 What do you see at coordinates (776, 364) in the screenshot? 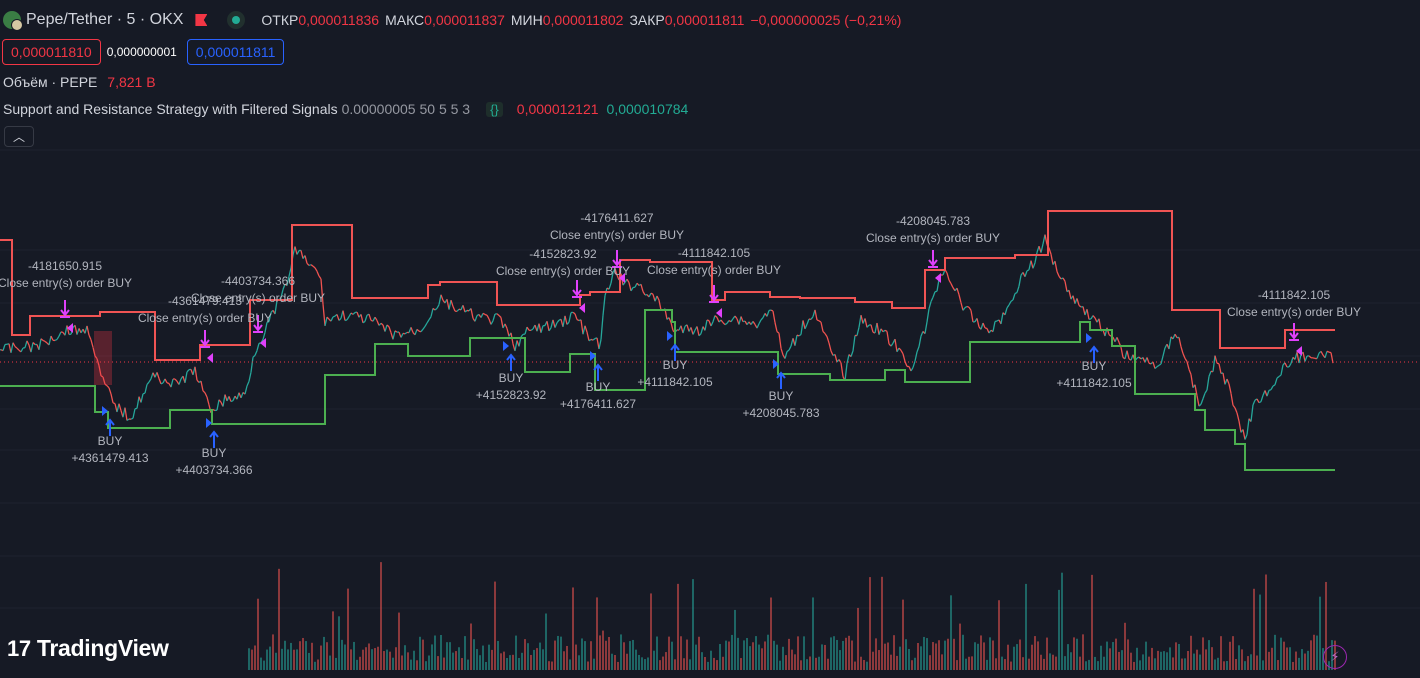
I see `buy-triangle-icon` at bounding box center [776, 364].